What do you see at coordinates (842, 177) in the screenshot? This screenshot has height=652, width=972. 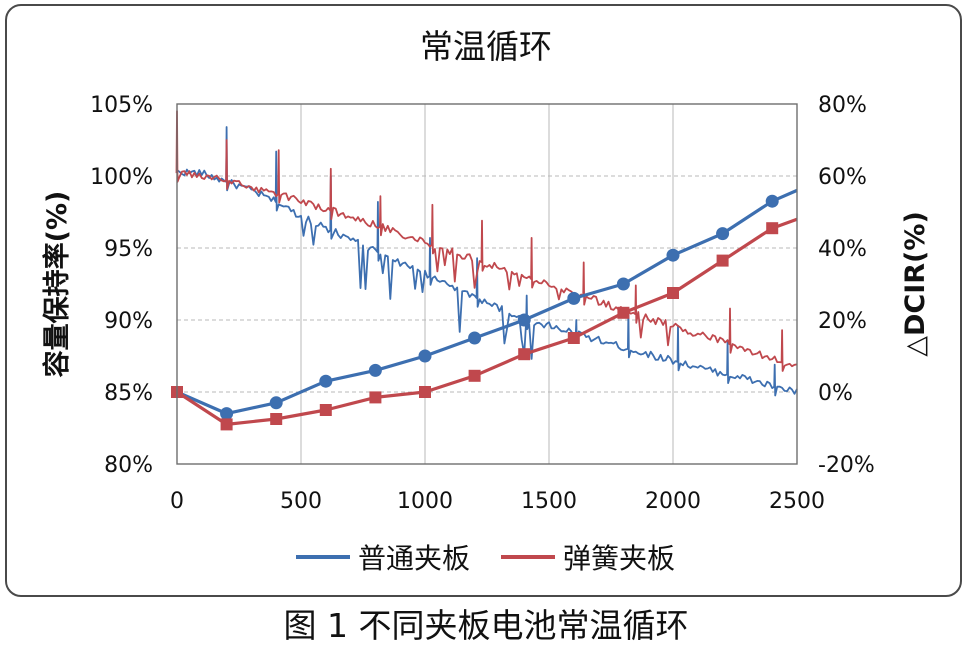 I see `y2-tick-label: 60%` at bounding box center [842, 177].